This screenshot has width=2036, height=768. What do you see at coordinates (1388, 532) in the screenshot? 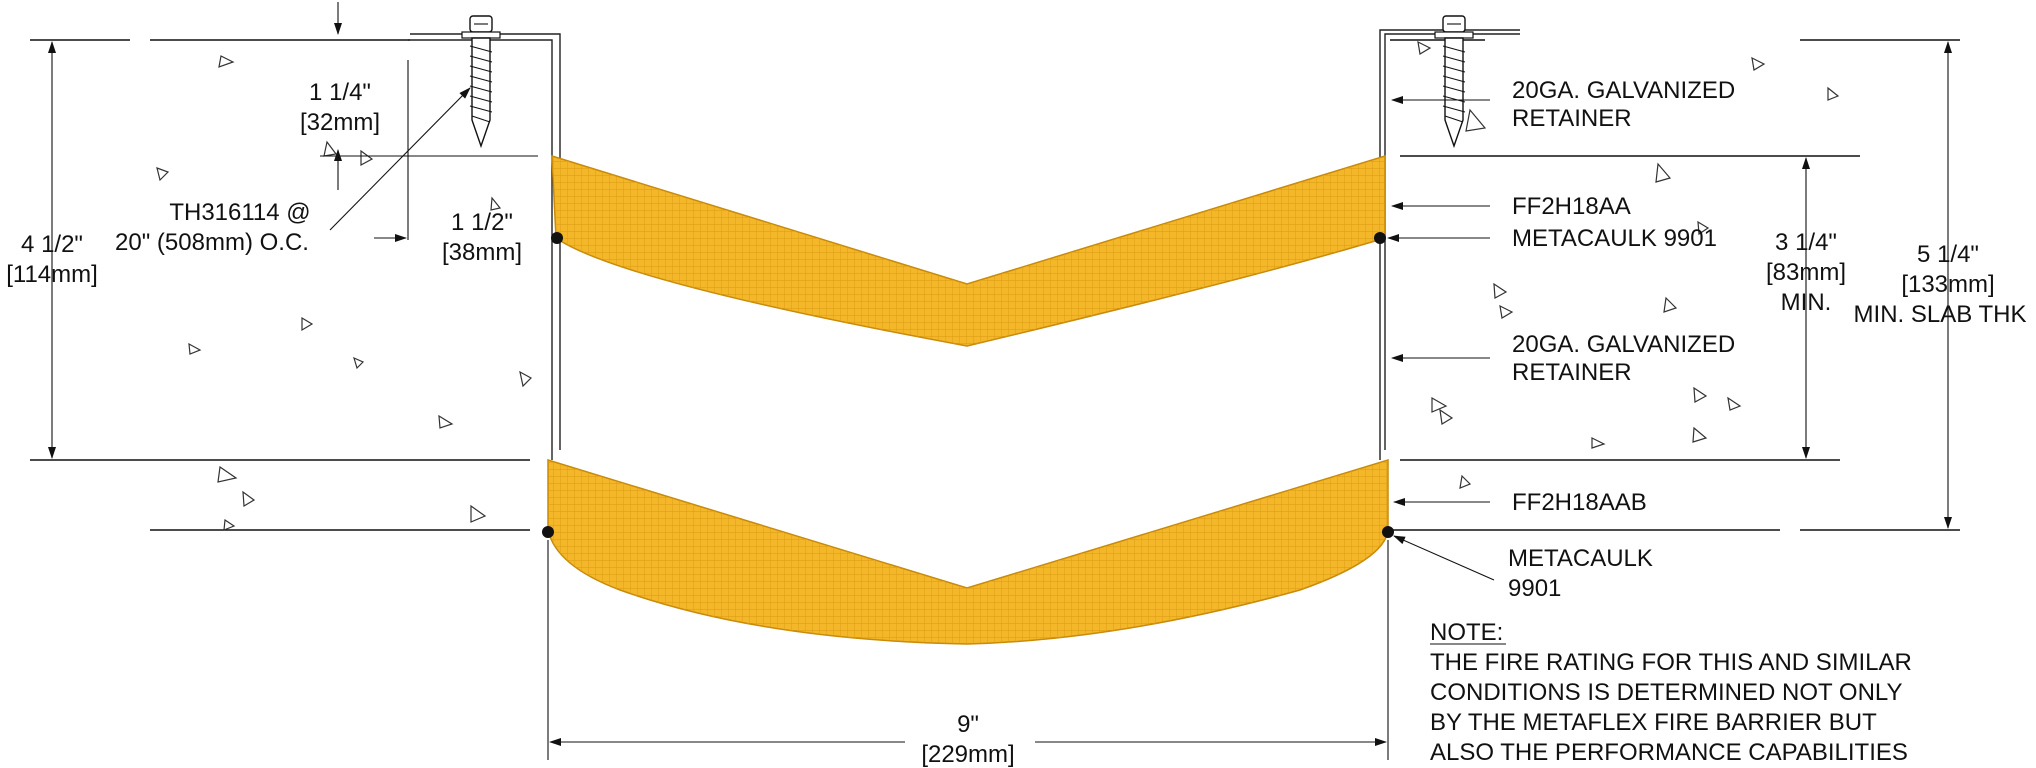
I see `lower-right-caulk-bead` at bounding box center [1388, 532].